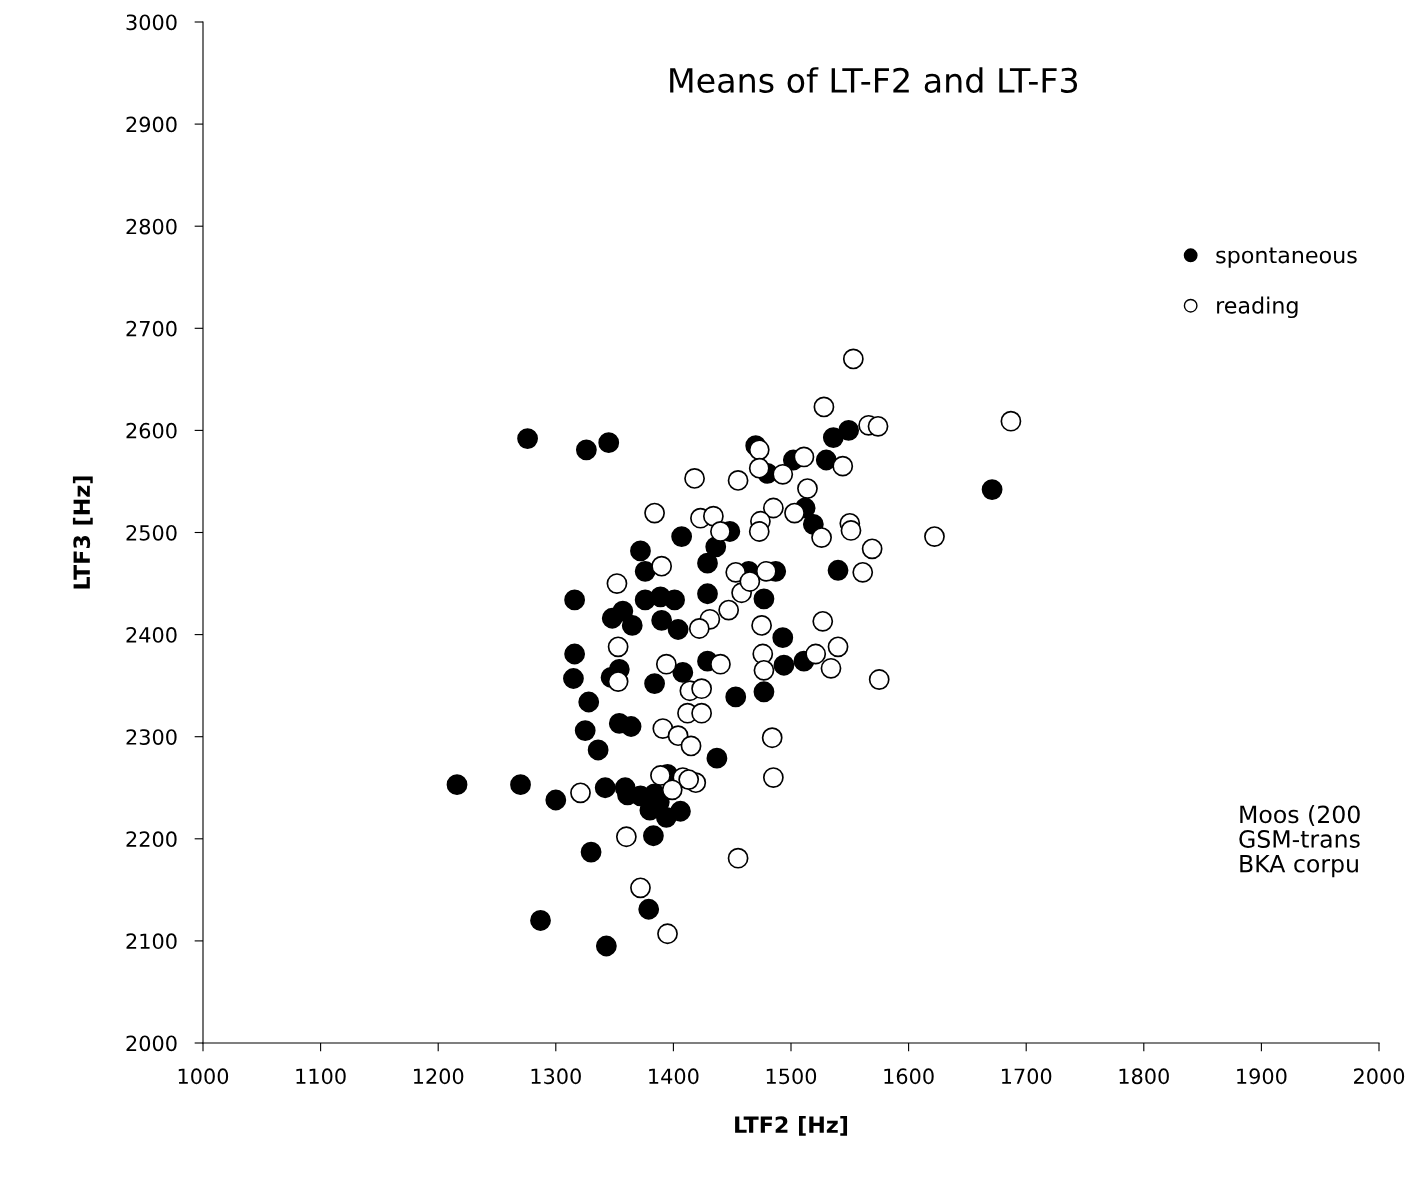 This screenshot has height=1180, width=1420. What do you see at coordinates (151, 226) in the screenshot?
I see `y-tick-label: 2800` at bounding box center [151, 226].